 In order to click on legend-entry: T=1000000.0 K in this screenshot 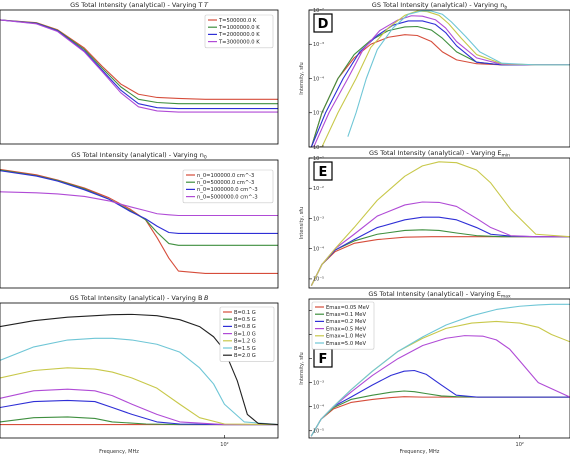, I will do `click(239, 28)`.